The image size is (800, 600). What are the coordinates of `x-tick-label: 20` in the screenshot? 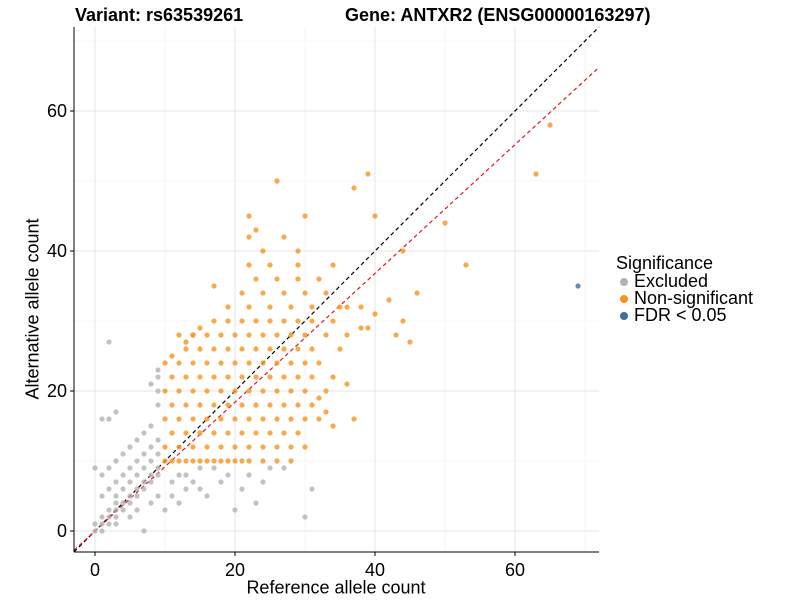 It's located at (235, 570).